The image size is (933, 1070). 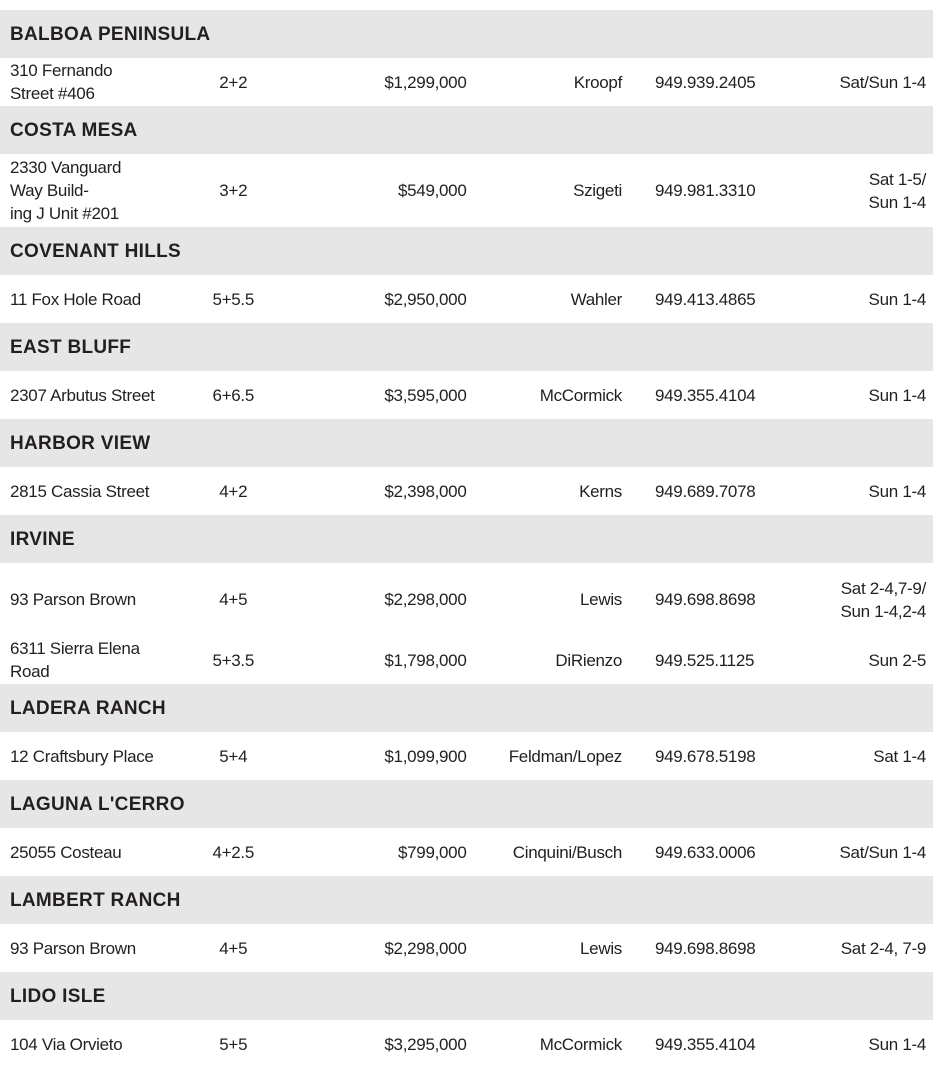 I want to click on section-header-row: LAGUNA L'CERRO, so click(x=466, y=804).